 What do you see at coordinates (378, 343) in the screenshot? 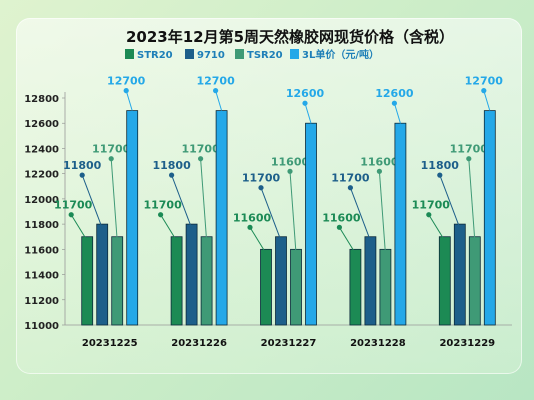
I see `x-tick-label: 20231228` at bounding box center [378, 343].